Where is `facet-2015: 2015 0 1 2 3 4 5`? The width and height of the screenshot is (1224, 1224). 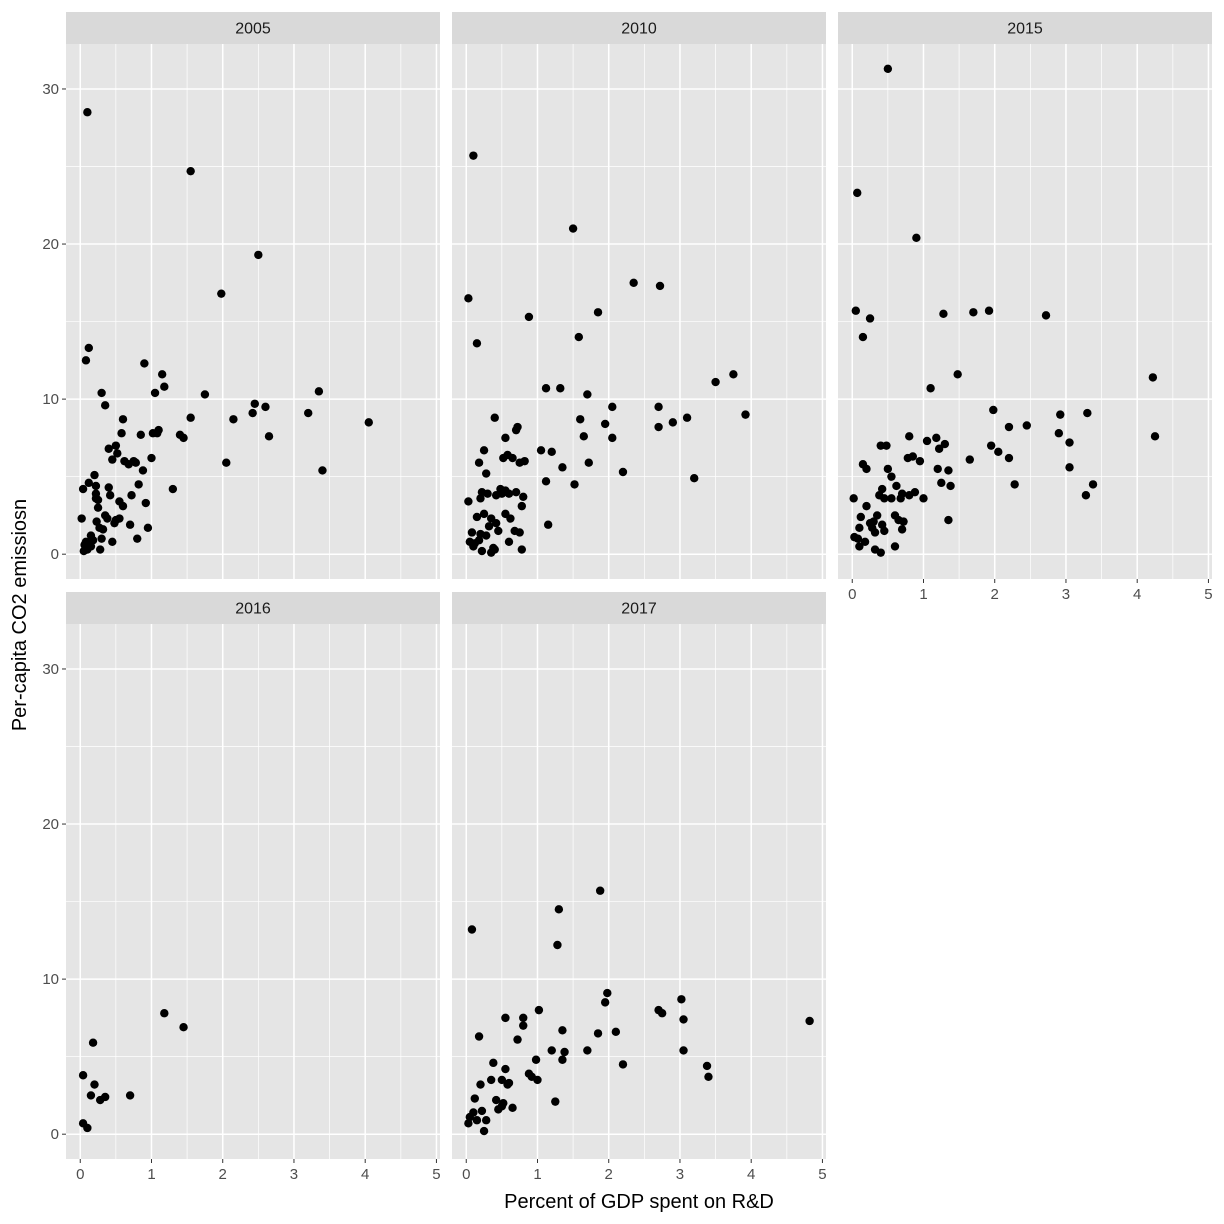
facet-2015: 2015 0 1 2 3 4 5 is located at coordinates (1025, 307).